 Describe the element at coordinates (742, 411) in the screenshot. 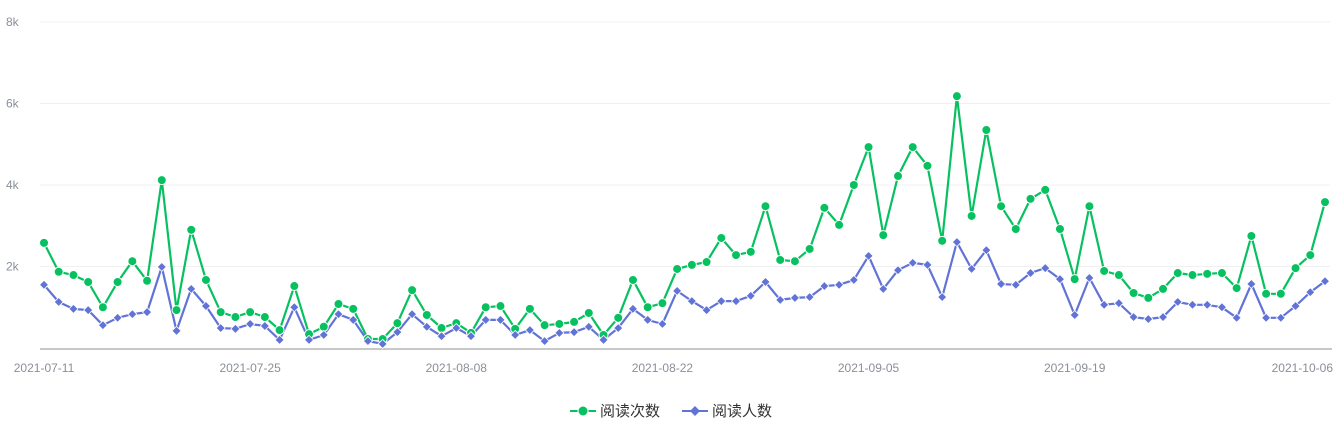

I see `legend-label: 阅读人数` at that location.